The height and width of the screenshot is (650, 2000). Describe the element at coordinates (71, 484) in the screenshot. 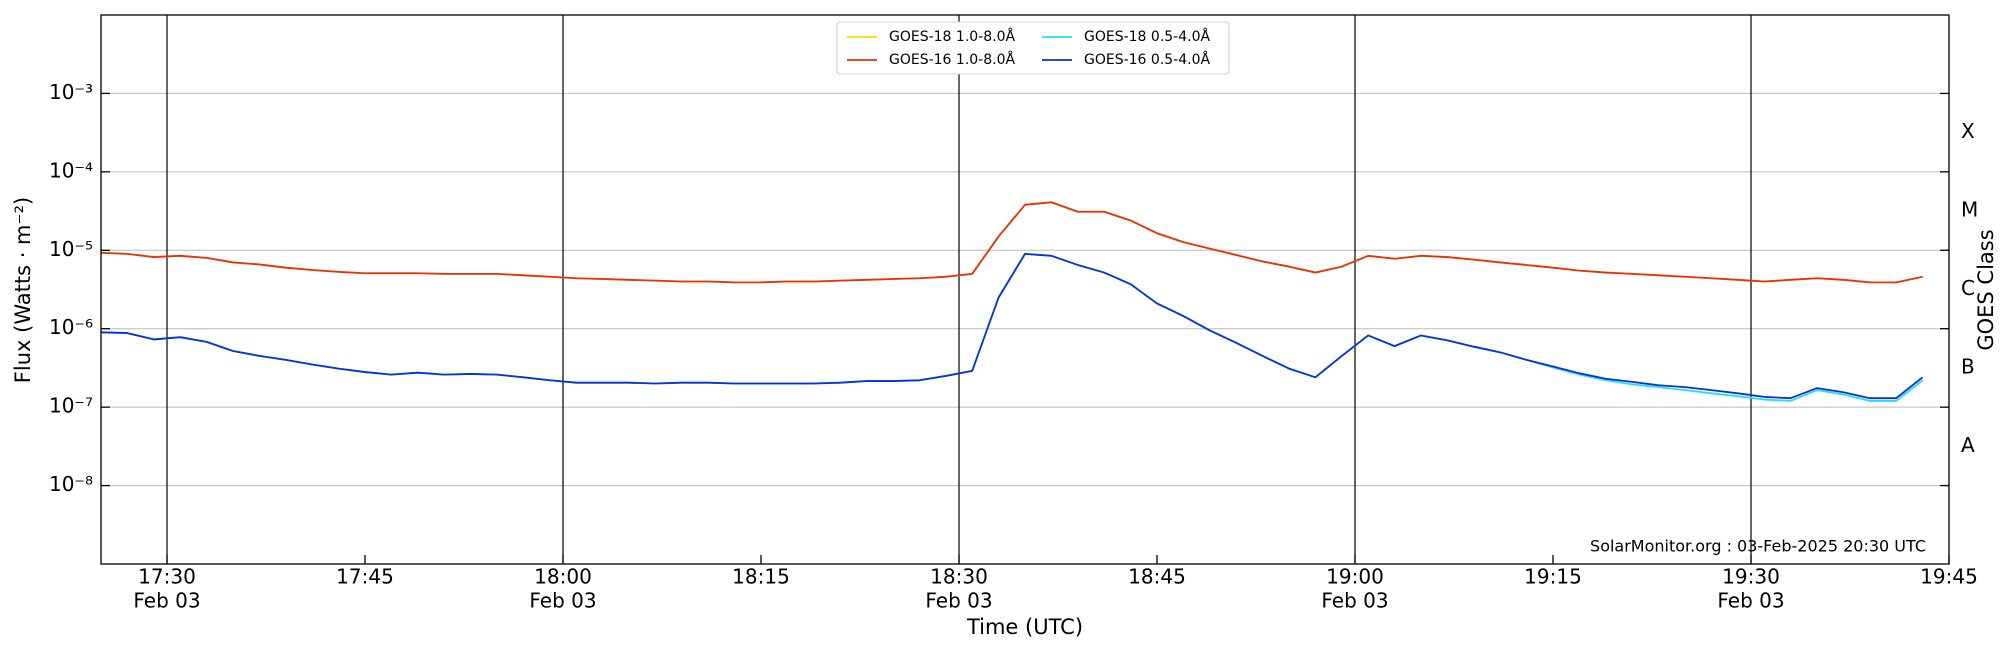

I see `y-tick-label: 10⁻⁸` at that location.